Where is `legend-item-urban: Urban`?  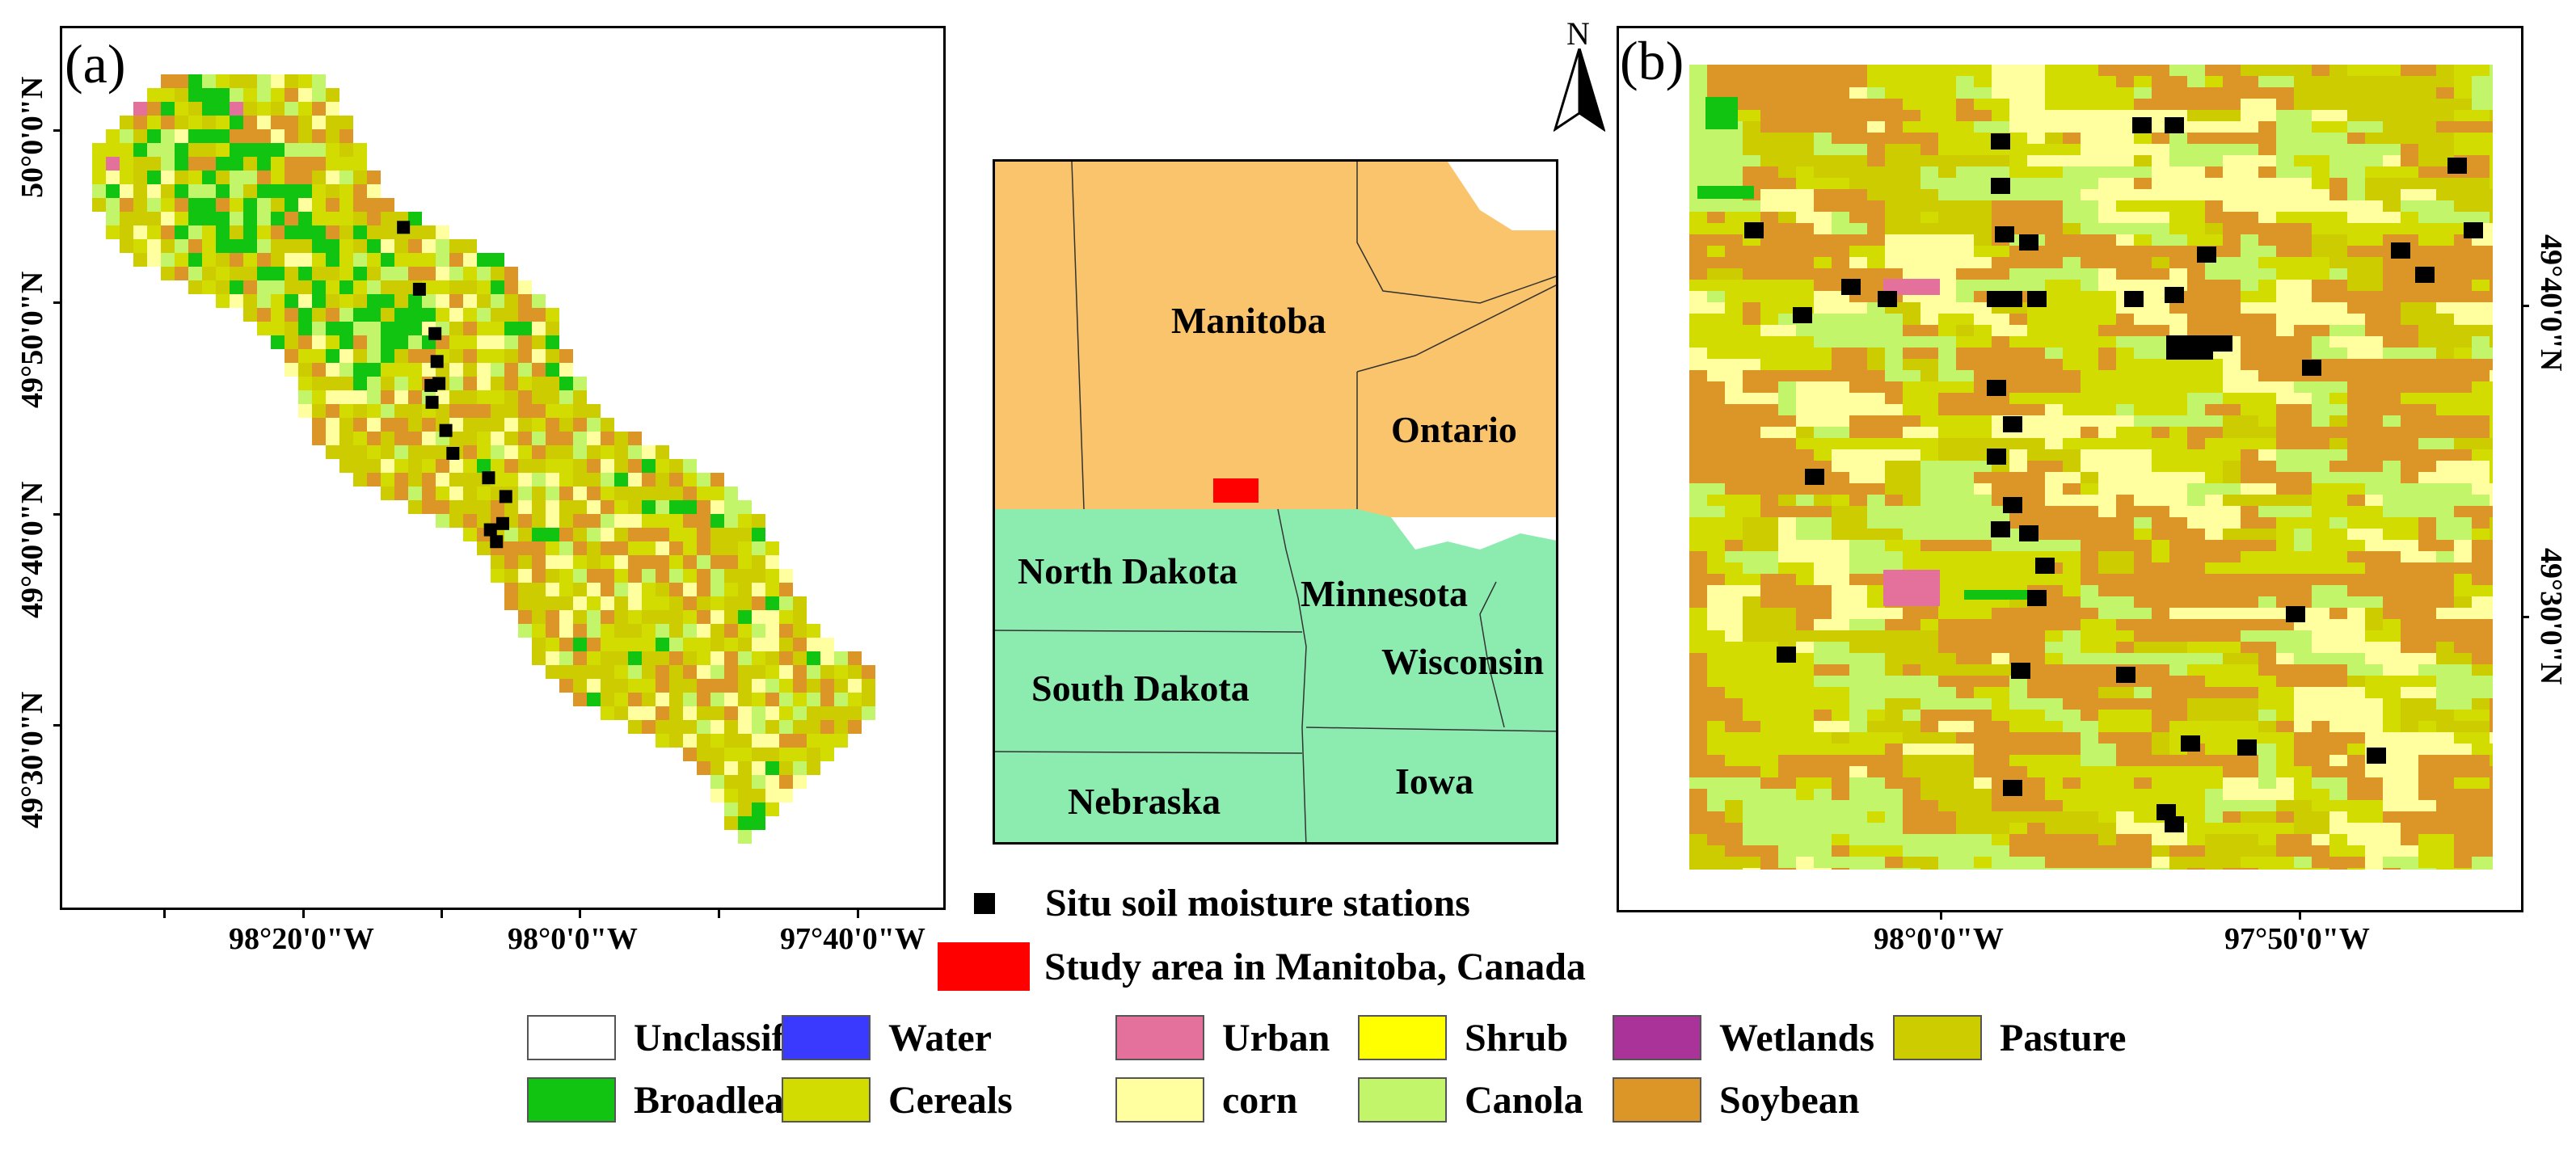
legend-item-urban: Urban is located at coordinates (1222, 1038).